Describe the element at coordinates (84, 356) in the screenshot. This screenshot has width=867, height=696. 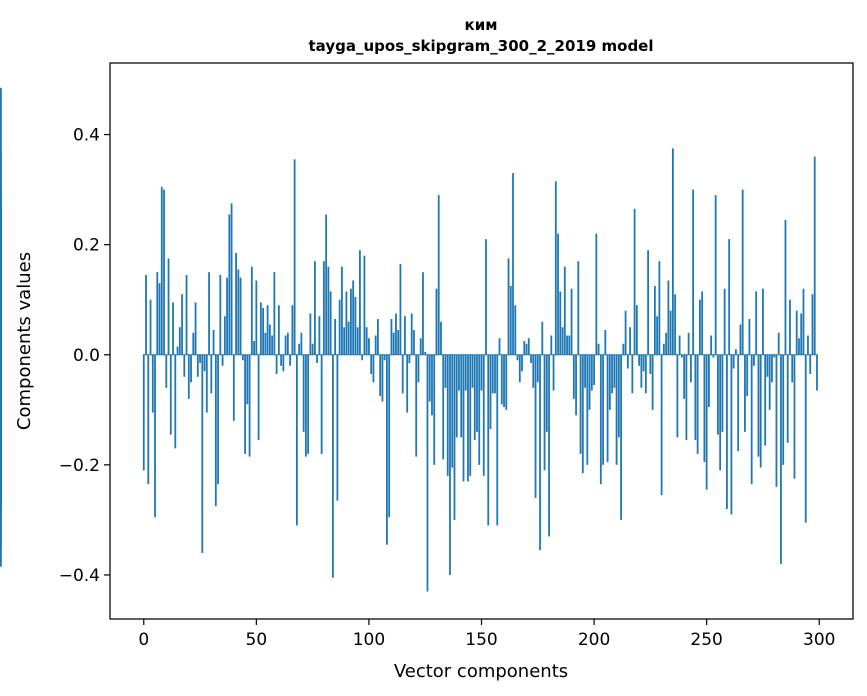
I see `y-axis: −0.4 −0.2 0.0 0.2 0.4` at that location.